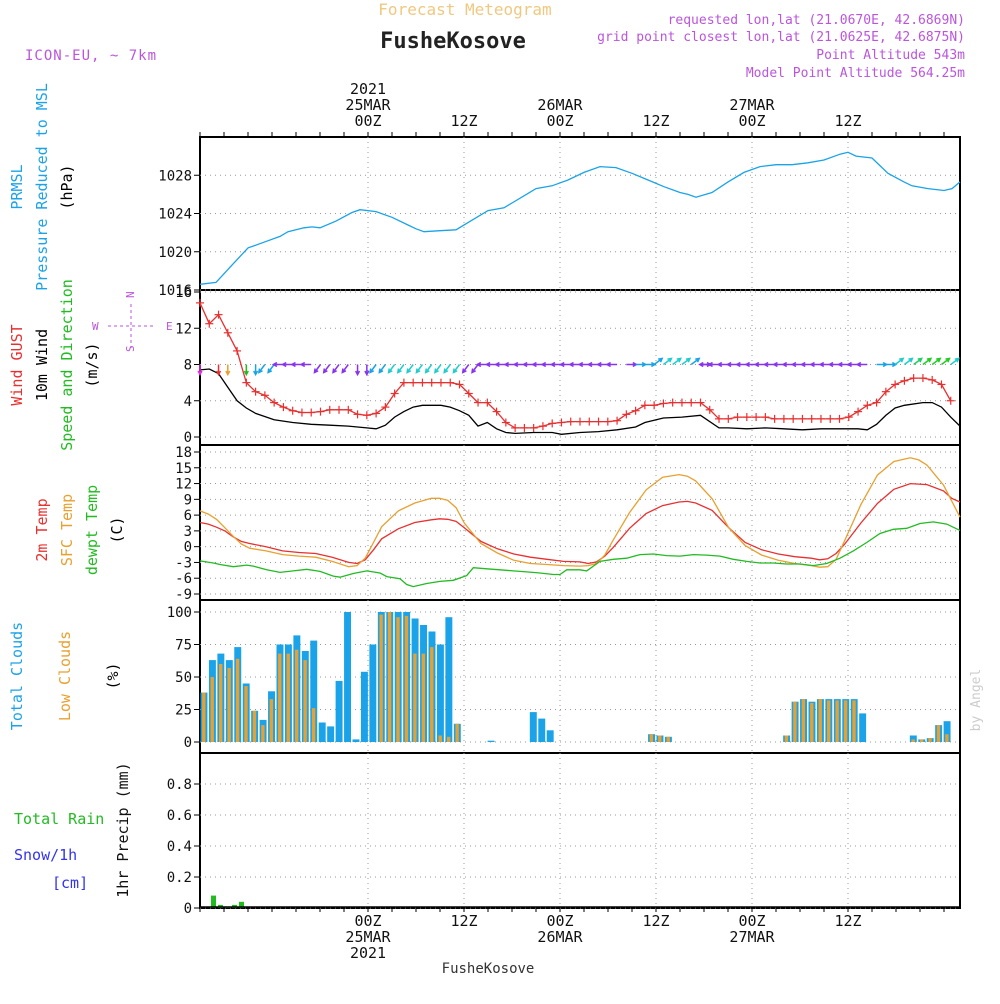  What do you see at coordinates (183, 563) in the screenshot?
I see `y-tick-label: -3` at bounding box center [183, 563].